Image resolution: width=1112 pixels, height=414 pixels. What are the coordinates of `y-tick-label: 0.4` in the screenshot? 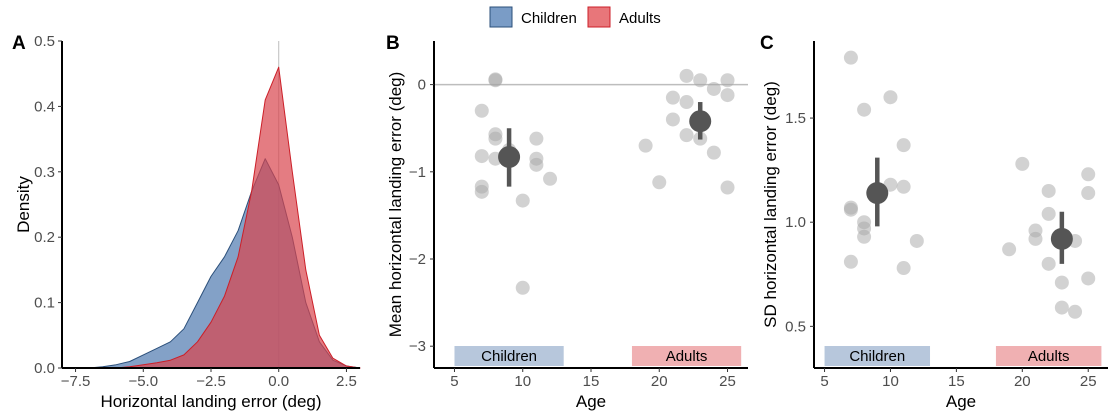 It's located at (44, 106).